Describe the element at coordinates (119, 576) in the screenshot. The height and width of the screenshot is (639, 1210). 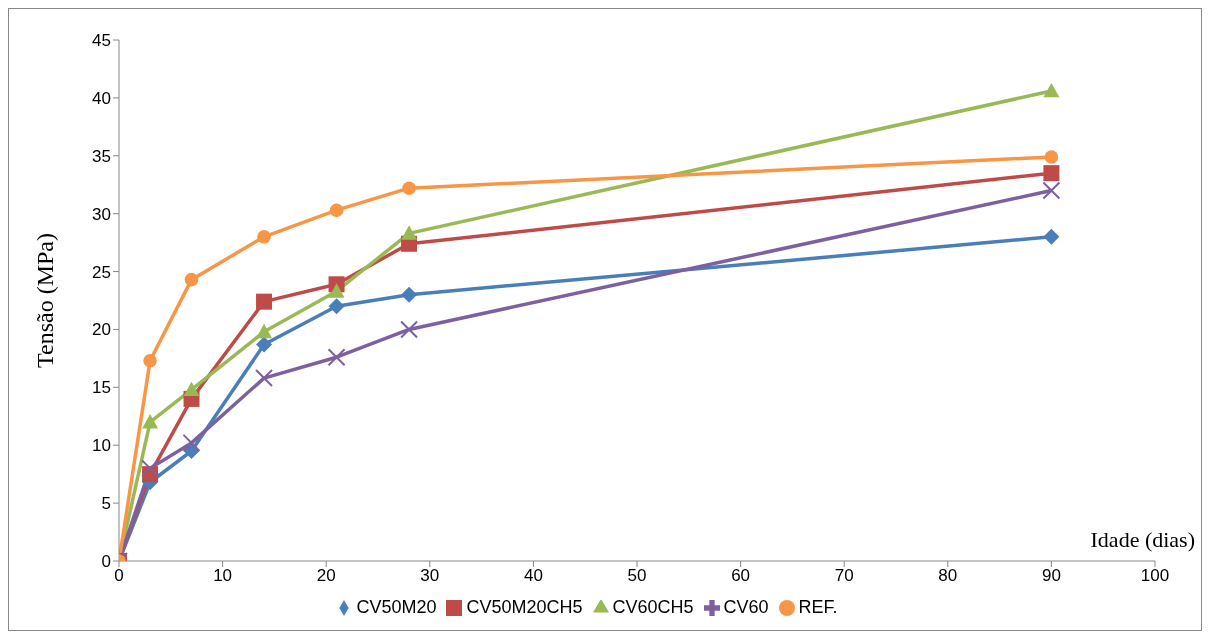
I see `x-tick-label: 0` at that location.